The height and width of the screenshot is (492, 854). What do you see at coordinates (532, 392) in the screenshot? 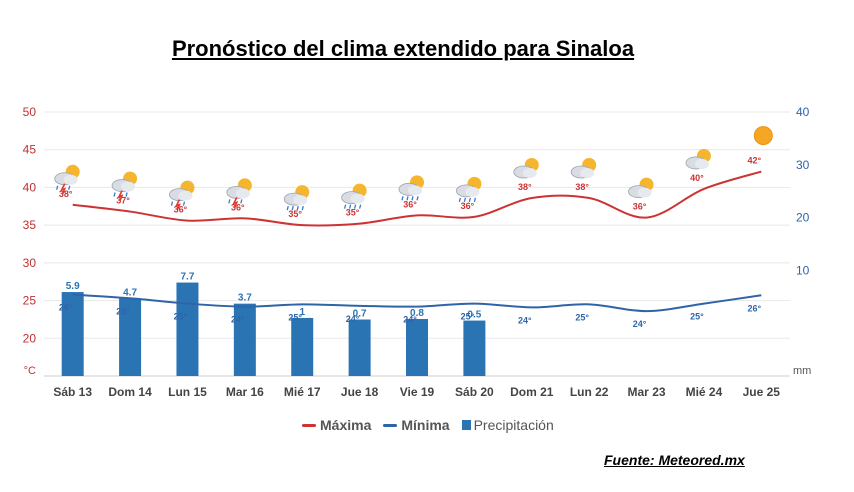
I see `x-tick-label: Dom 21` at bounding box center [532, 392].